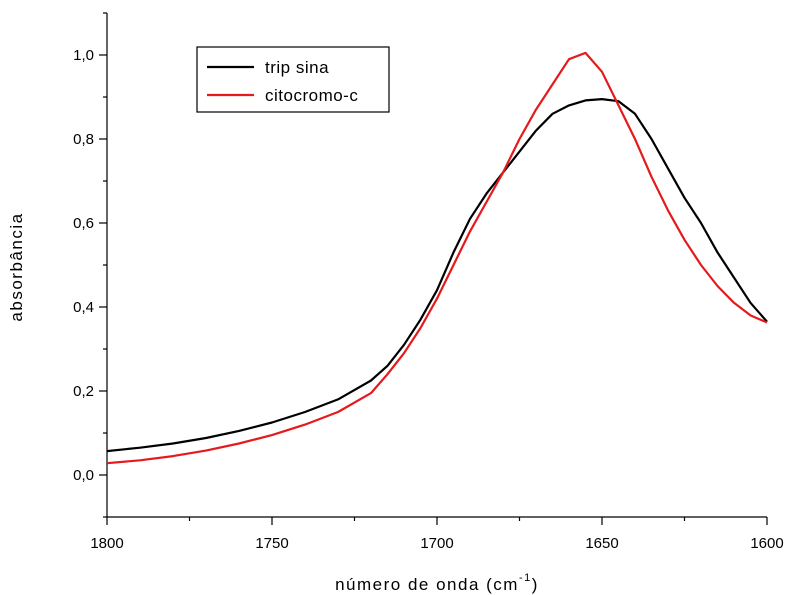  What do you see at coordinates (601, 543) in the screenshot?
I see `x-tick-label: 1650` at bounding box center [601, 543].